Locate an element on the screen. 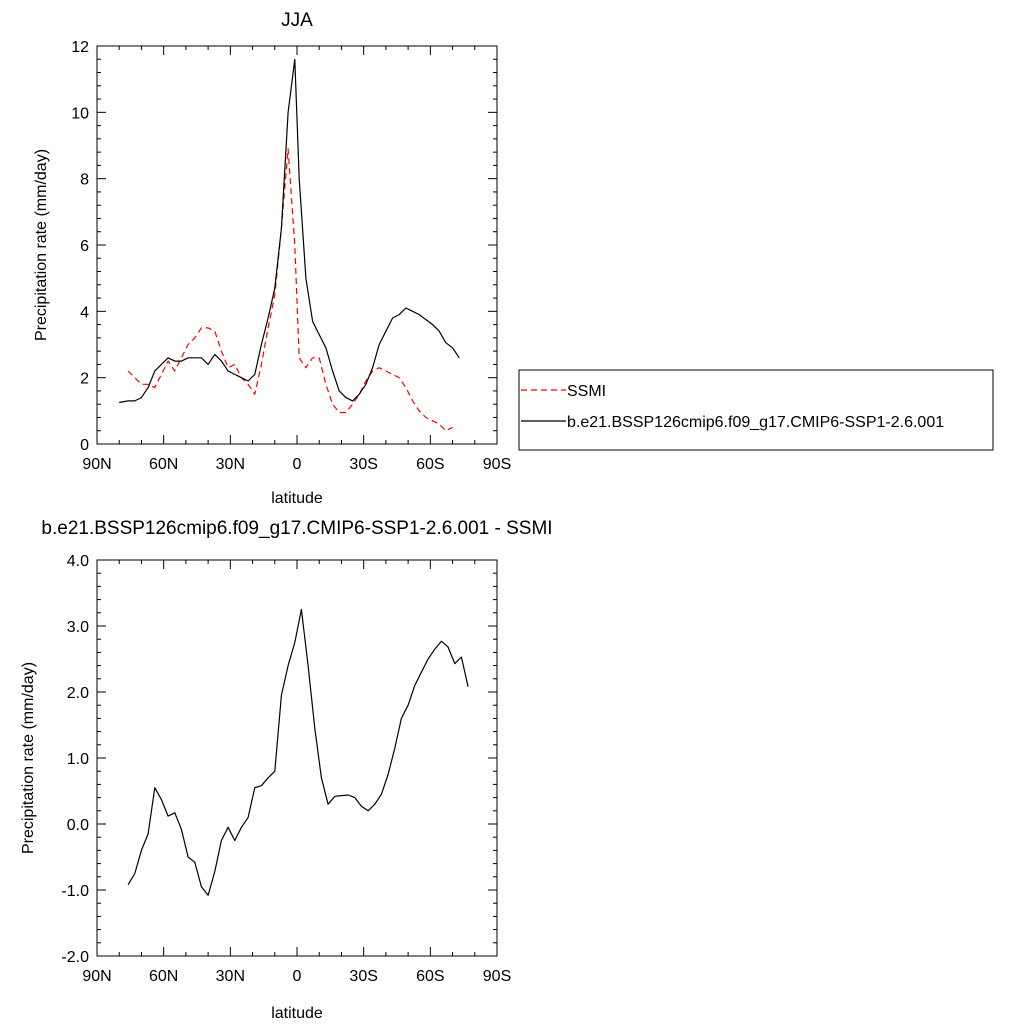 The image size is (1024, 1024). top-x-axis-label: latitude is located at coordinates (297, 498).